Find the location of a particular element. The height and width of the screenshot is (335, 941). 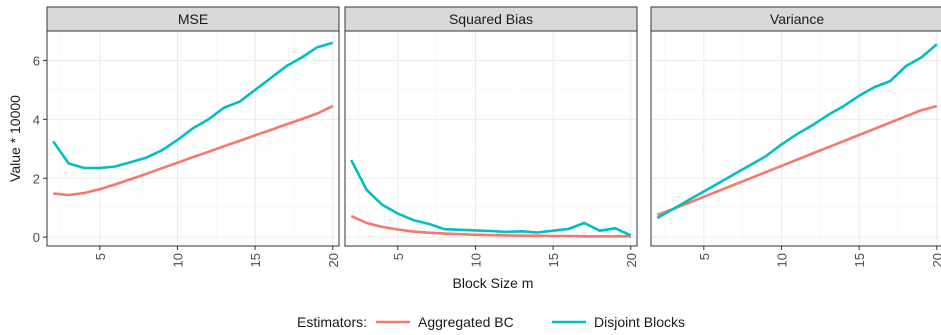

y-tick-label: 2 is located at coordinates (36, 178).